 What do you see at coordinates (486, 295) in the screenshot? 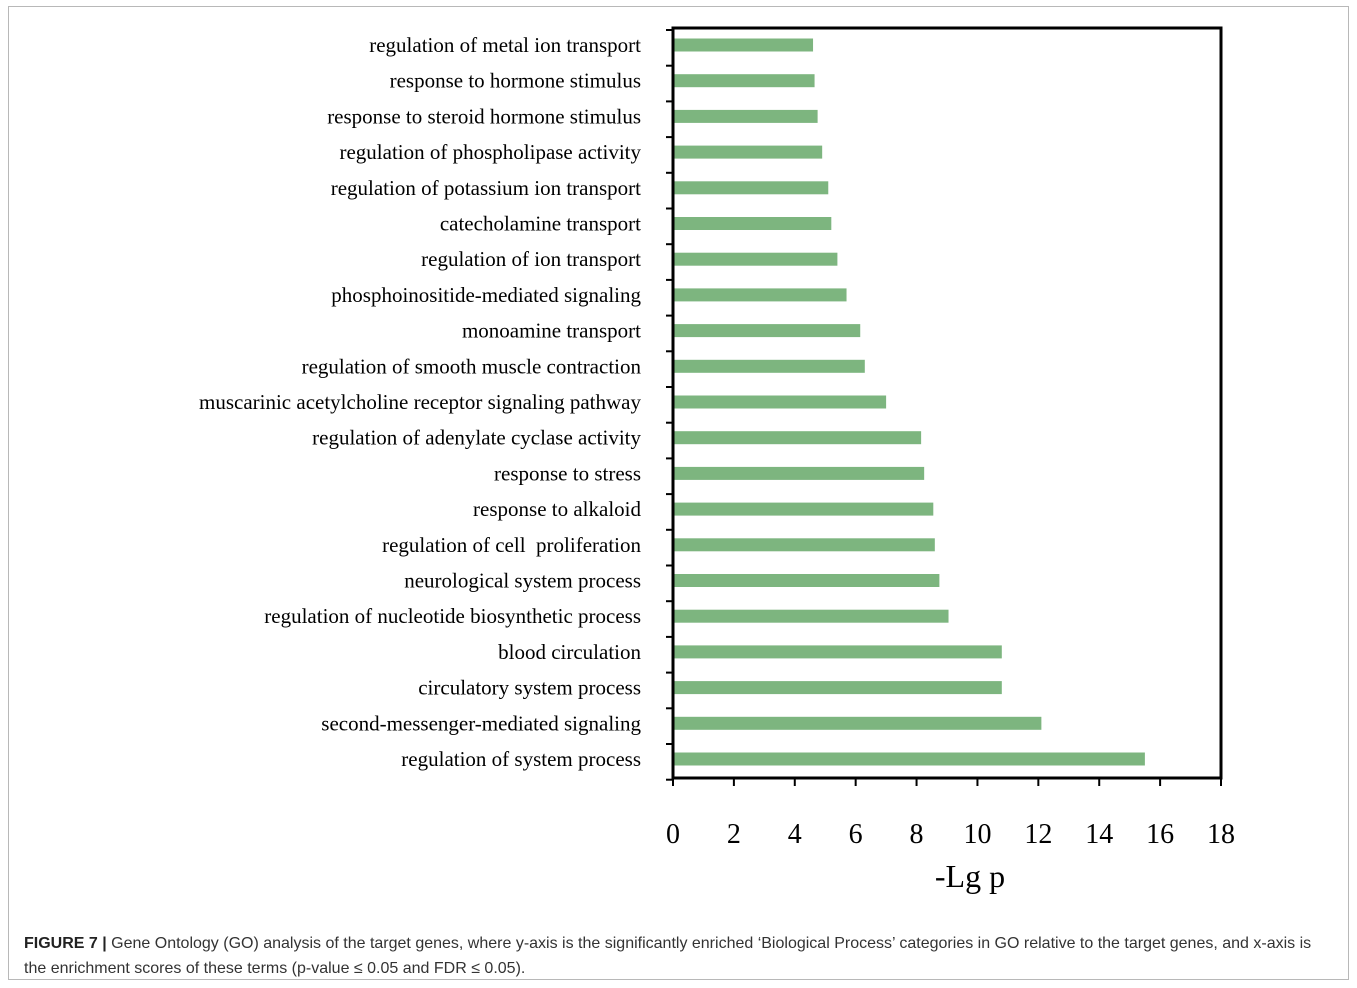
I see `category-label: phosphoinositide-mediated signaling` at bounding box center [486, 295].